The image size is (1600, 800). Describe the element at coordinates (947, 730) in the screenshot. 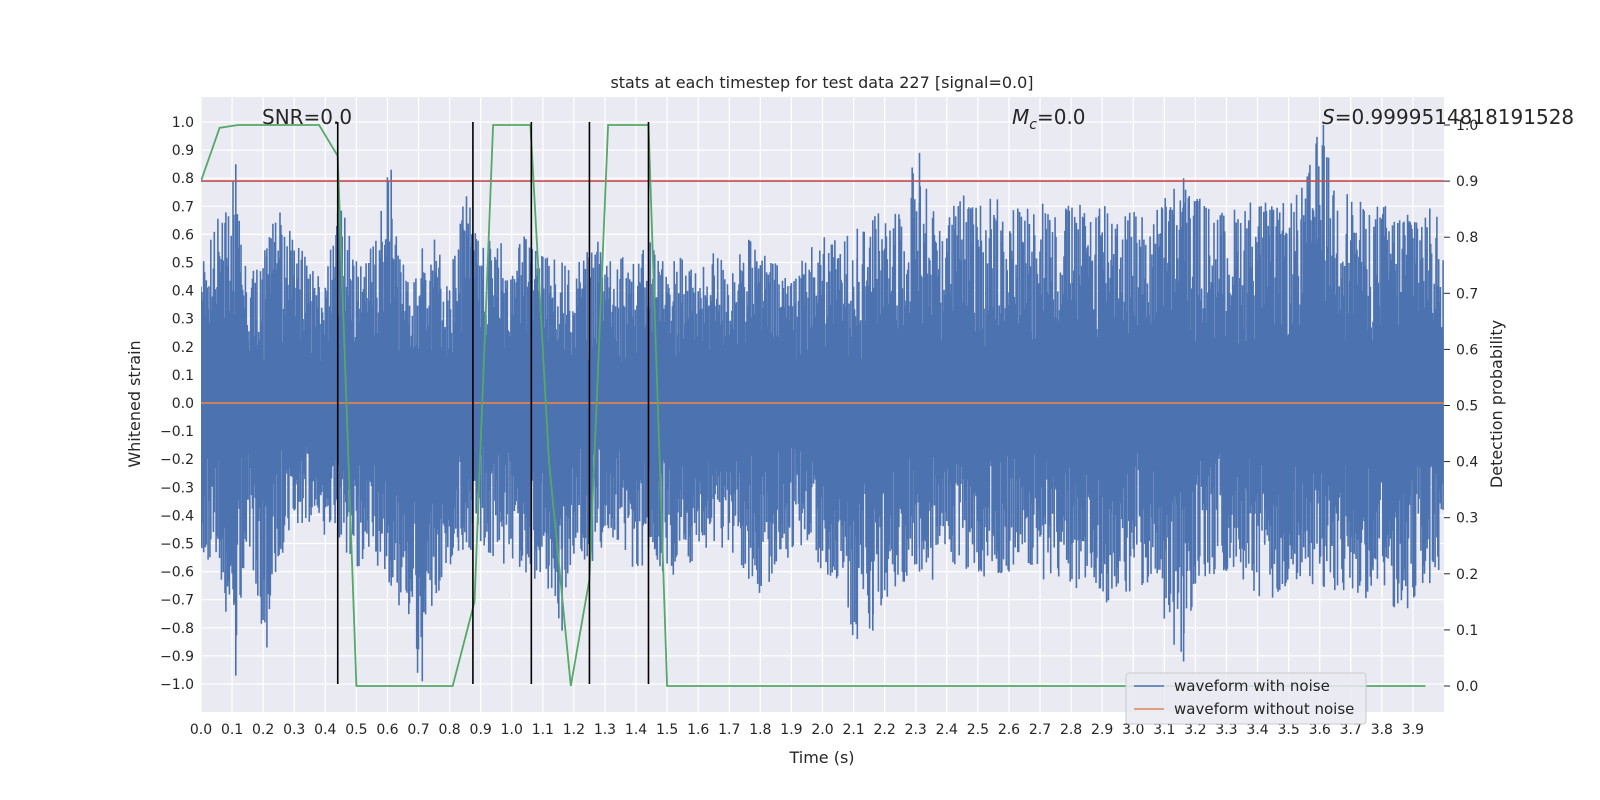

I see `x-tick-label: 2.4` at that location.